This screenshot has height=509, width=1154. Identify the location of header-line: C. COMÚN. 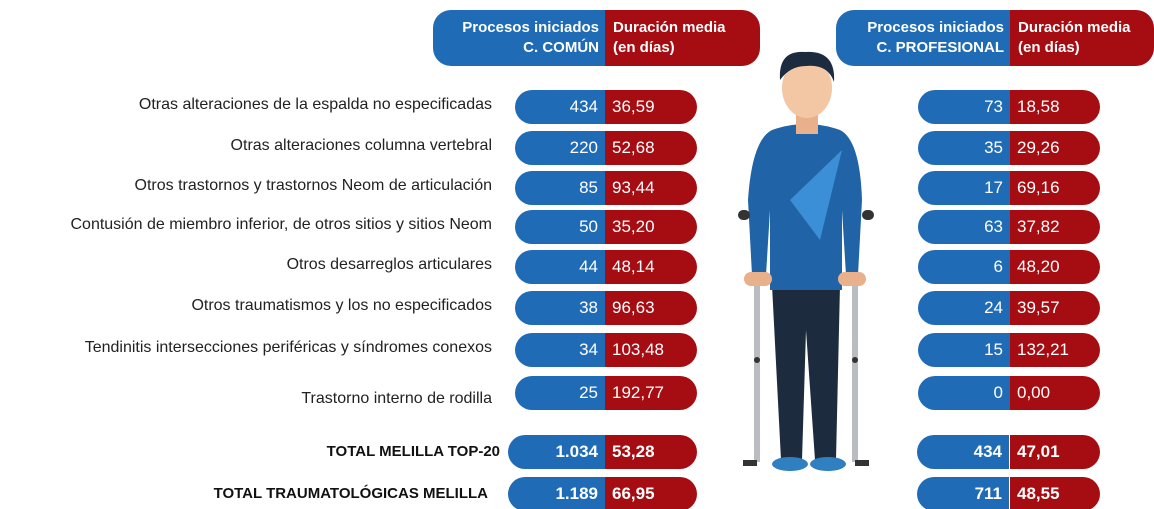
(561, 47).